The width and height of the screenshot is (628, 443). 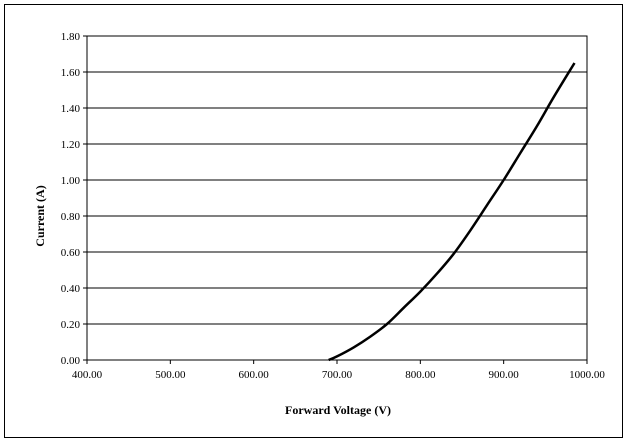 I want to click on x-axis-title: Forward Voltage (V), so click(x=338, y=410).